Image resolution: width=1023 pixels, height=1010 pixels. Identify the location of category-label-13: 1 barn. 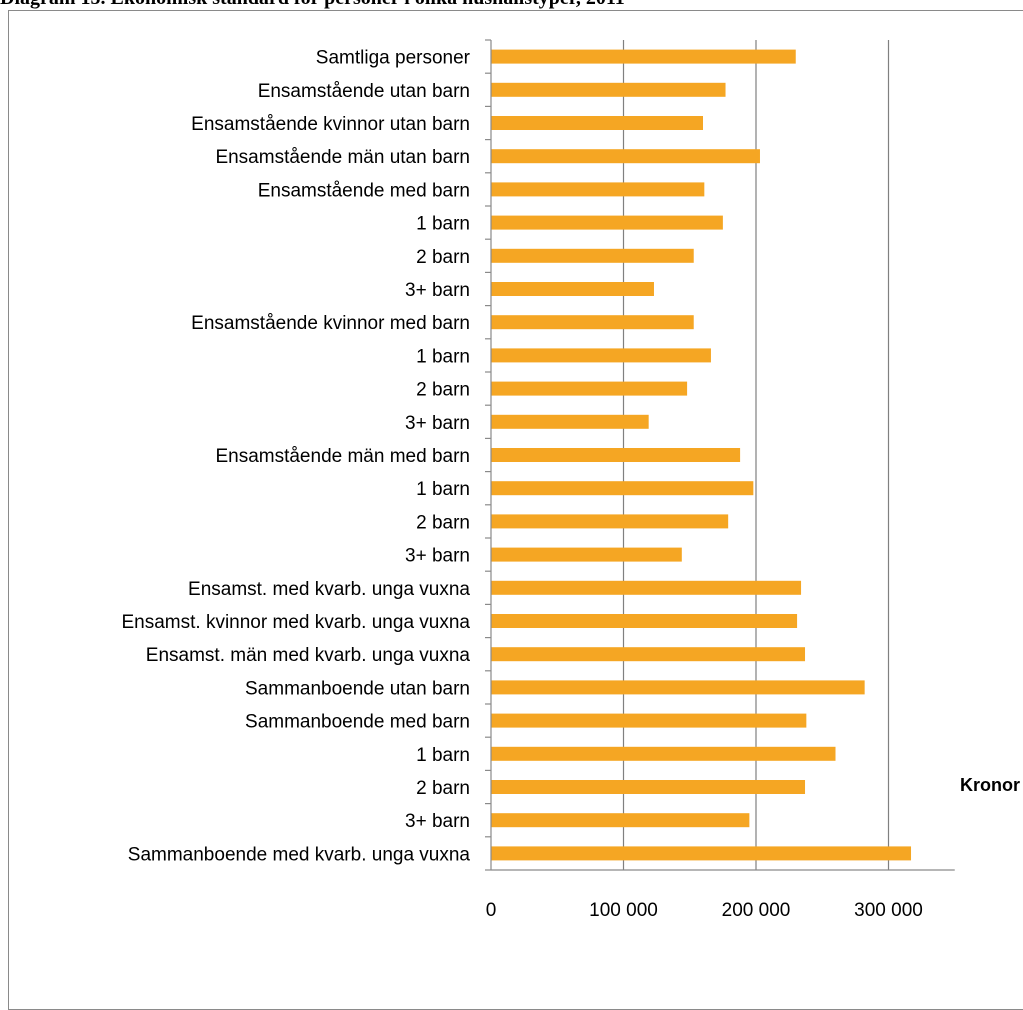
(443, 489).